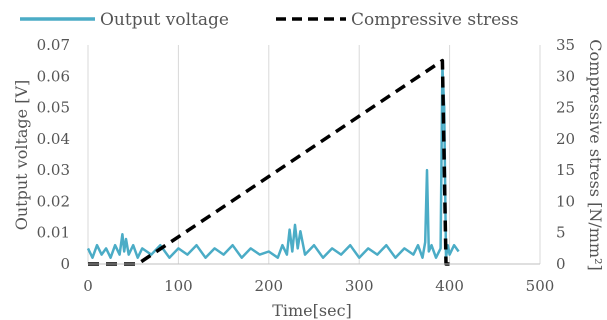  I want to click on y-tick-label: 0.02, so click(53, 201).